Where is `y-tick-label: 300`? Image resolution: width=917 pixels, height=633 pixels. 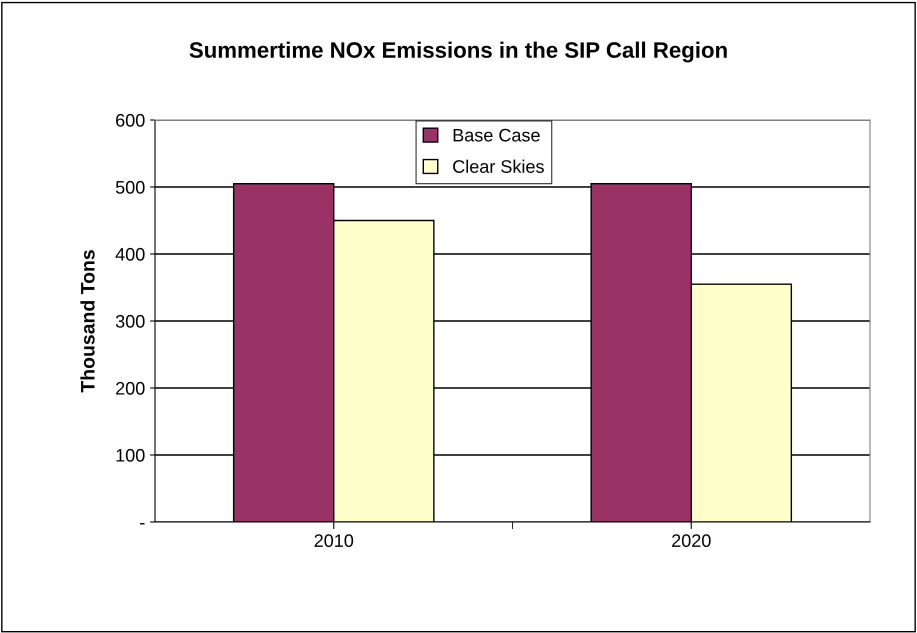 y-tick-label: 300 is located at coordinates (130, 321).